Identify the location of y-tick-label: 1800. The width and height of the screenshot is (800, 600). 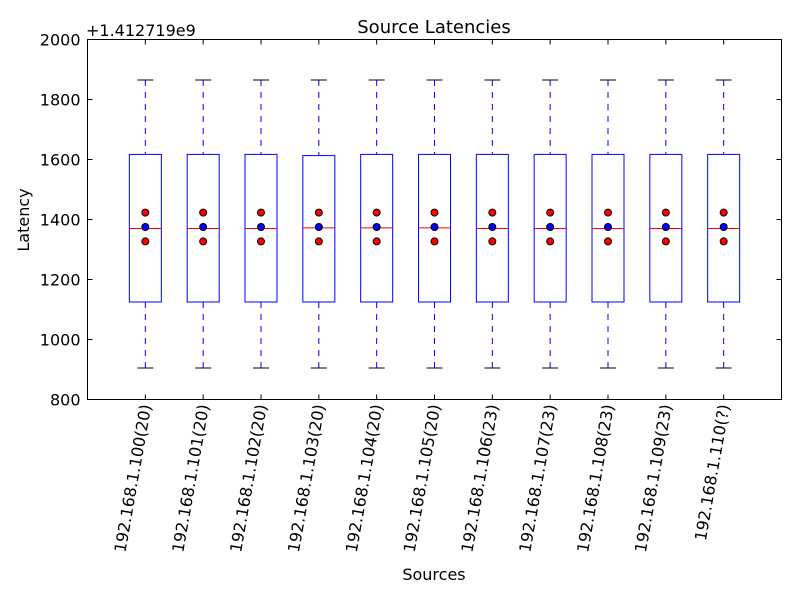
(60, 100).